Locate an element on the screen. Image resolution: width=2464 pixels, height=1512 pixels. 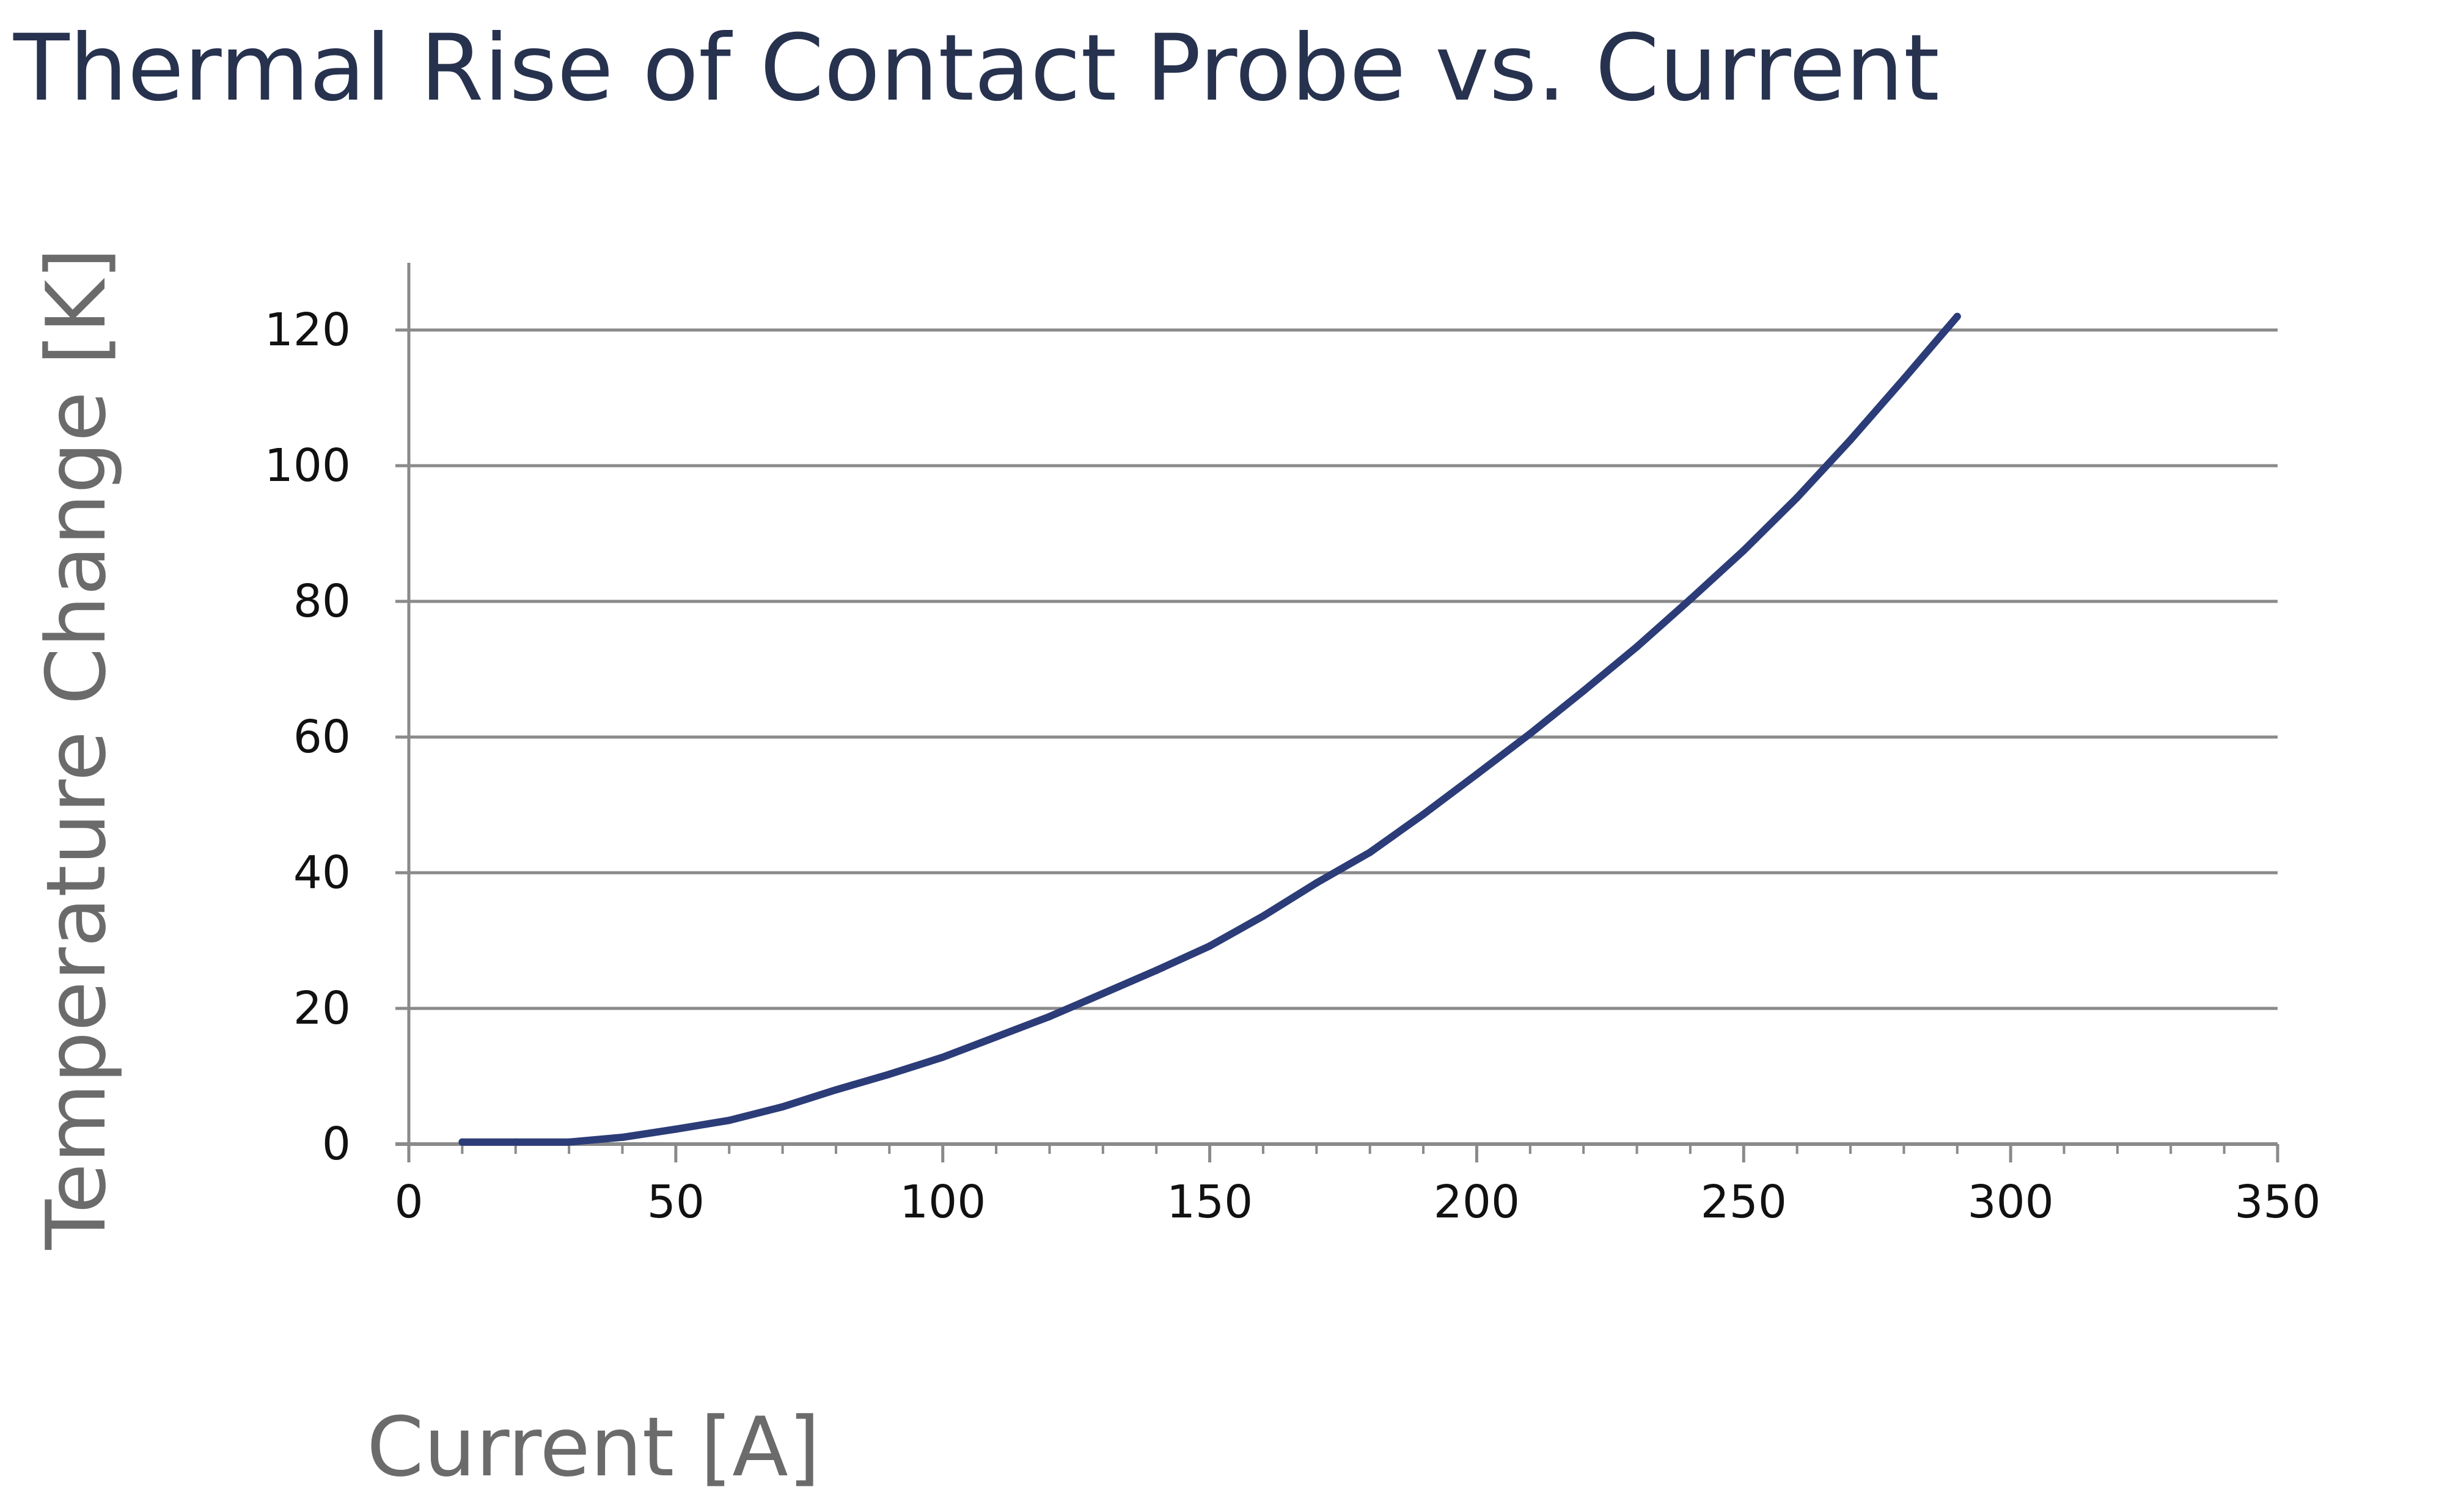
x-tick-label-350: 350 is located at coordinates (2277, 1202).